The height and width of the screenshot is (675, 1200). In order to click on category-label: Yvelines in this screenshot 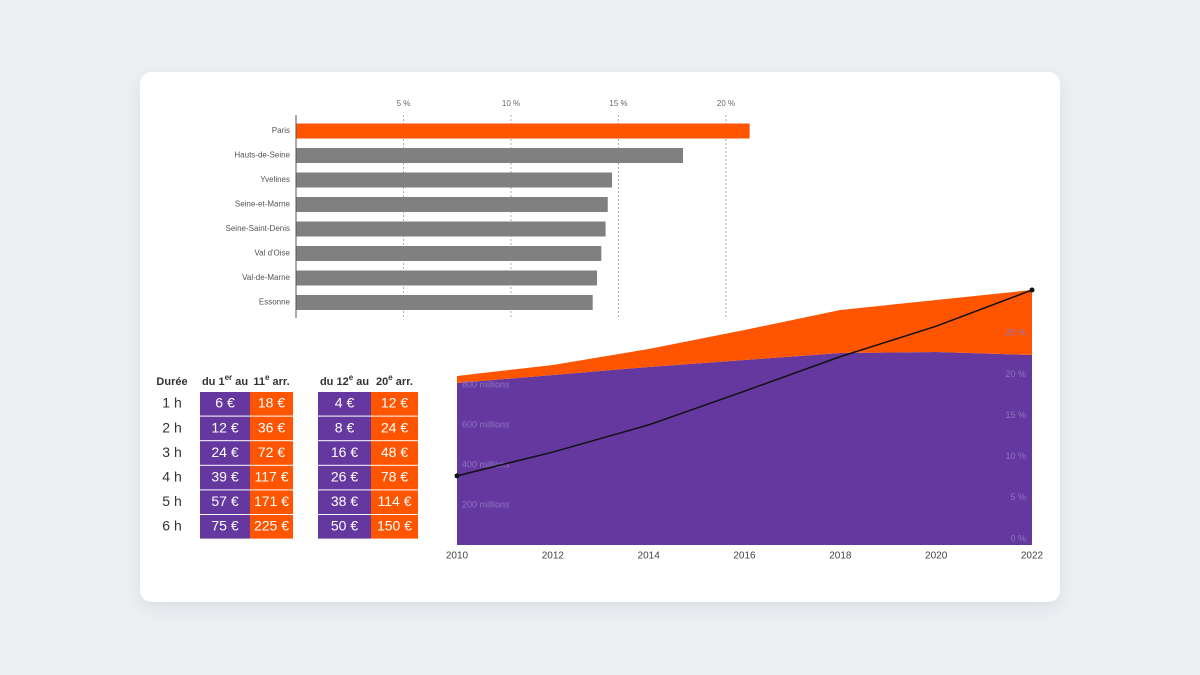, I will do `click(275, 179)`.